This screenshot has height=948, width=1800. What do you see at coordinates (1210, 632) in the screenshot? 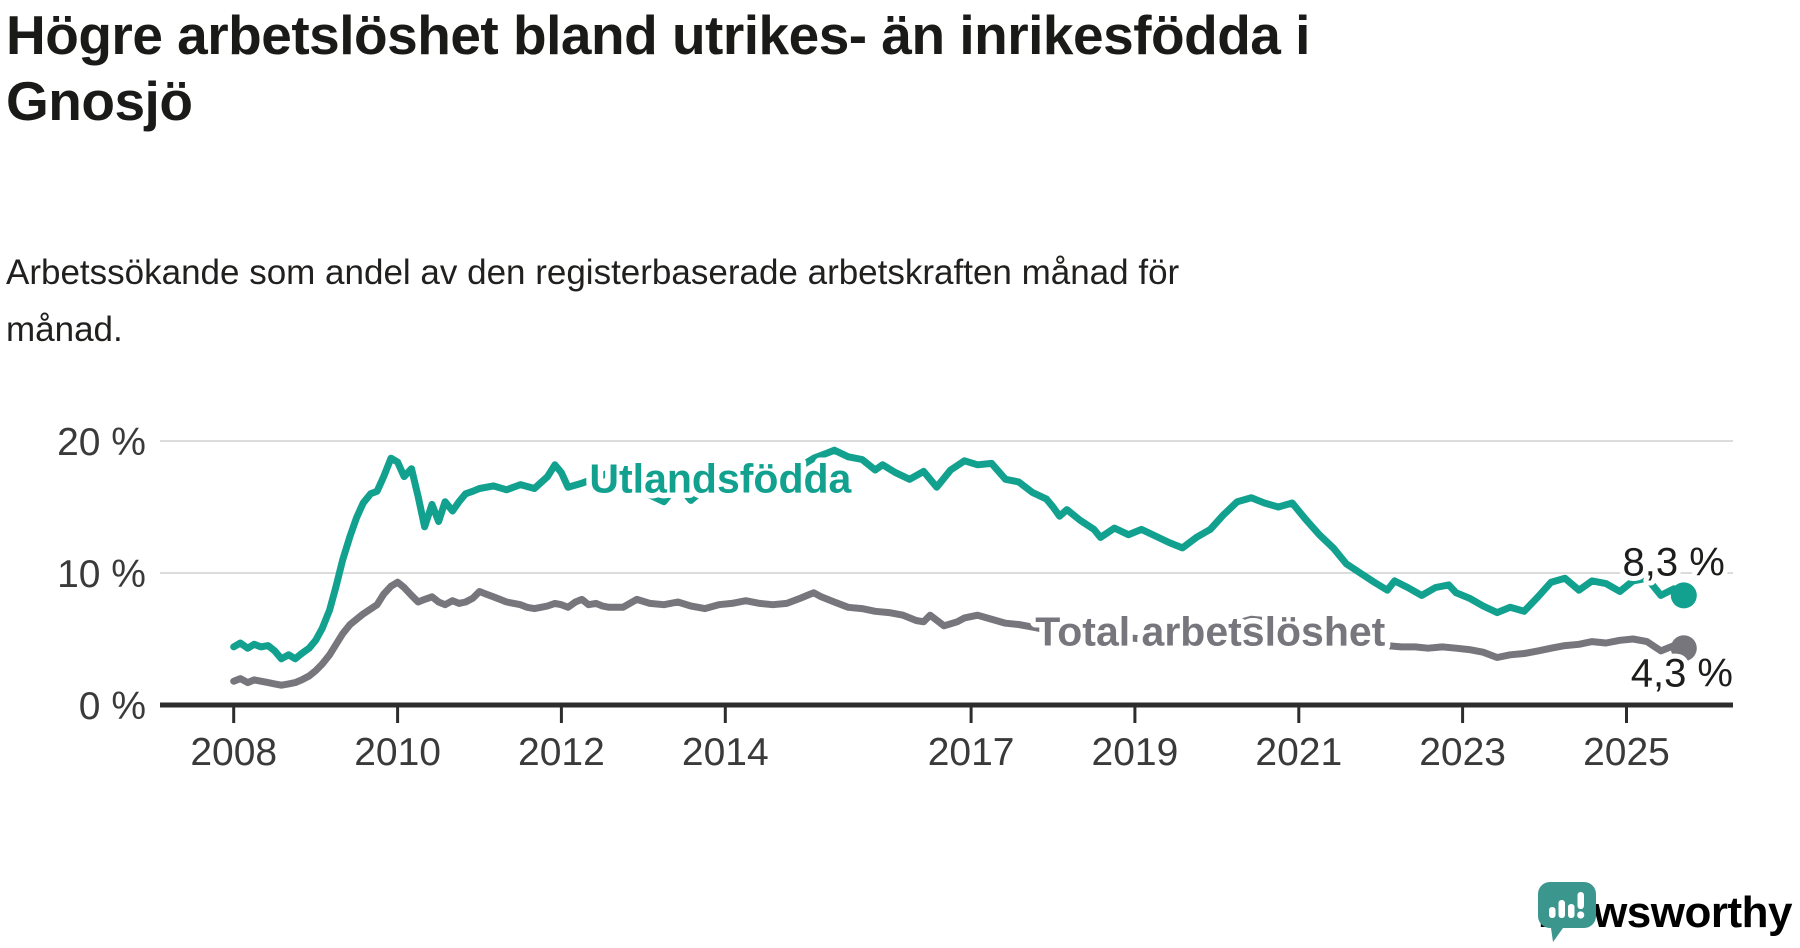
I see `series-label-total: Total arbetslöshet` at bounding box center [1210, 632].